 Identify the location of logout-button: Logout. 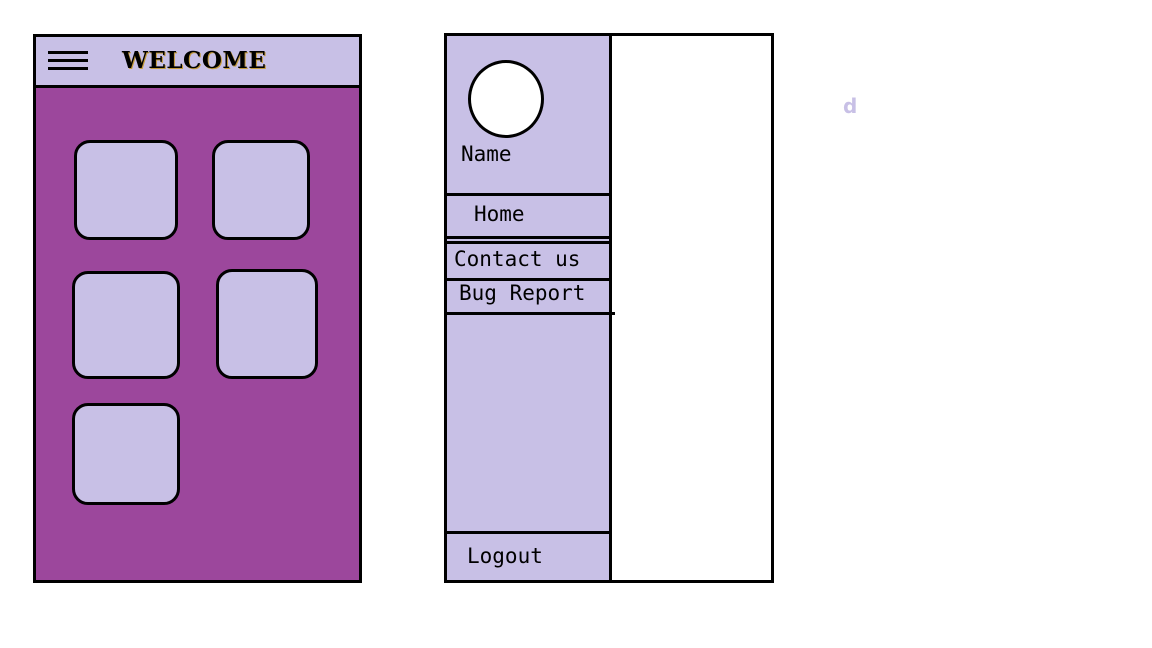
(528, 557).